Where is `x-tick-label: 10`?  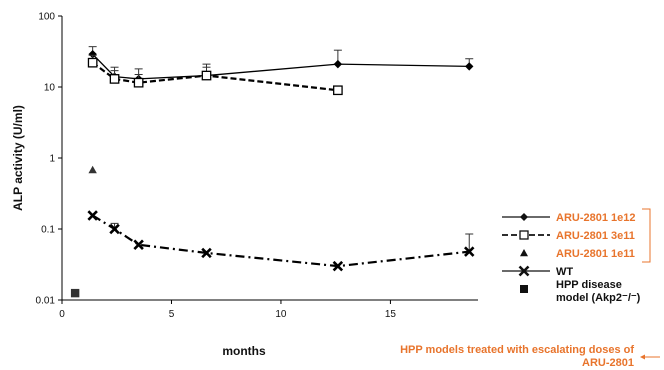
x-tick-label: 10 is located at coordinates (281, 314).